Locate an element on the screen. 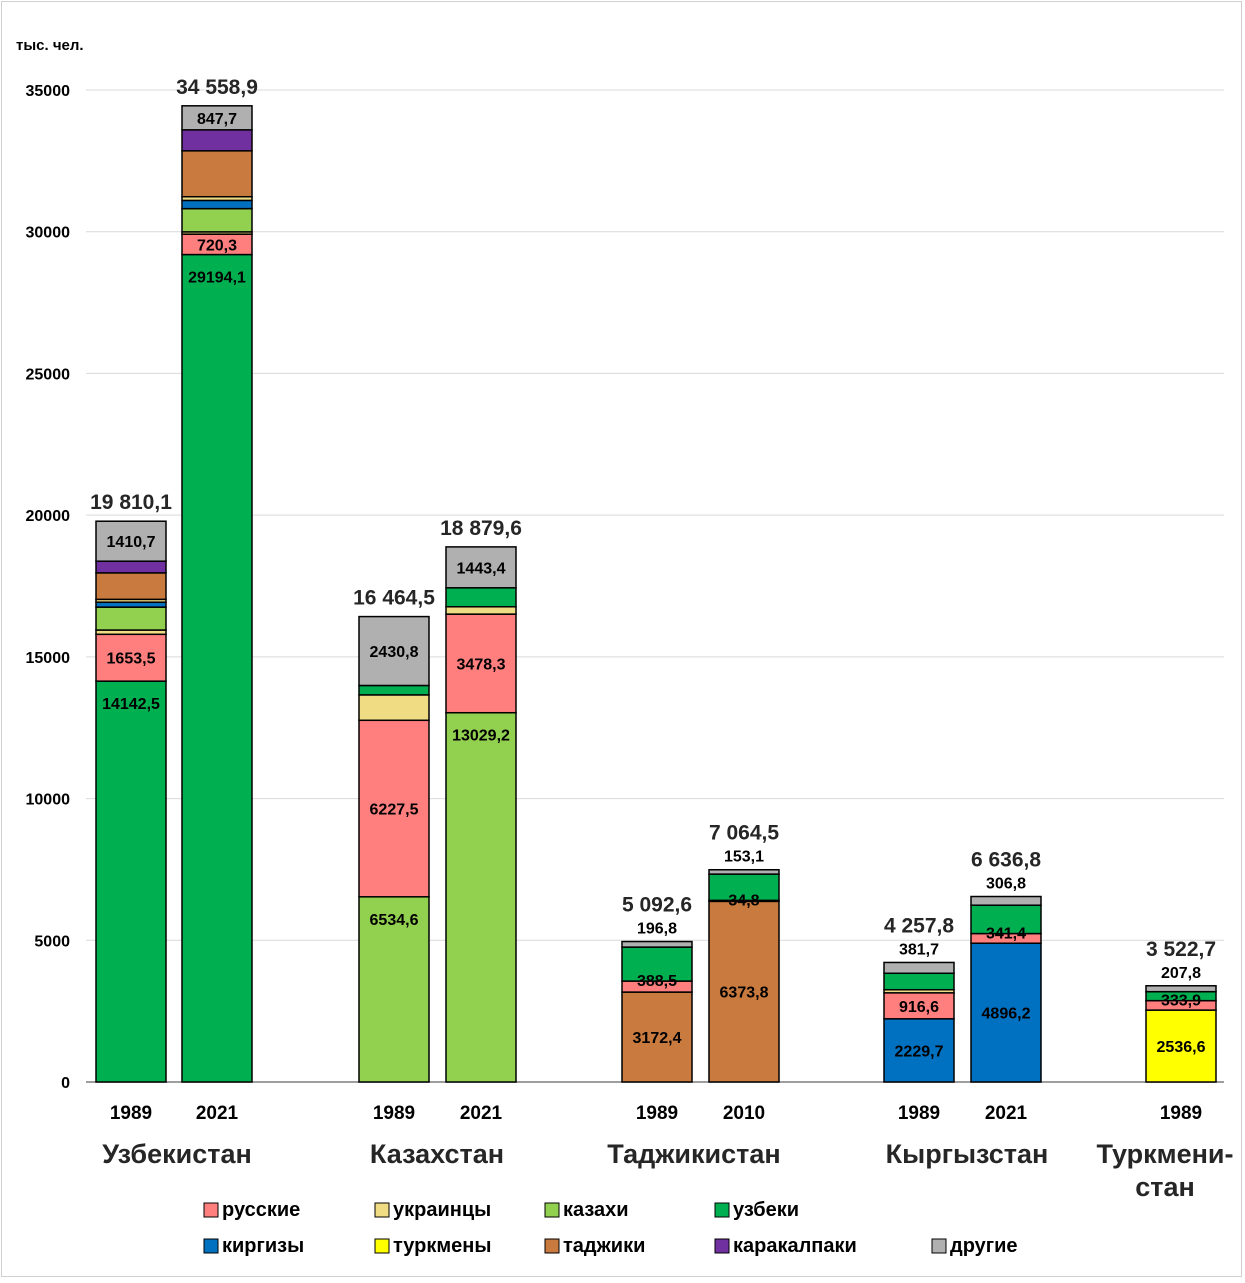 The image size is (1245, 1283). x-year-label: 2010 is located at coordinates (744, 1113).